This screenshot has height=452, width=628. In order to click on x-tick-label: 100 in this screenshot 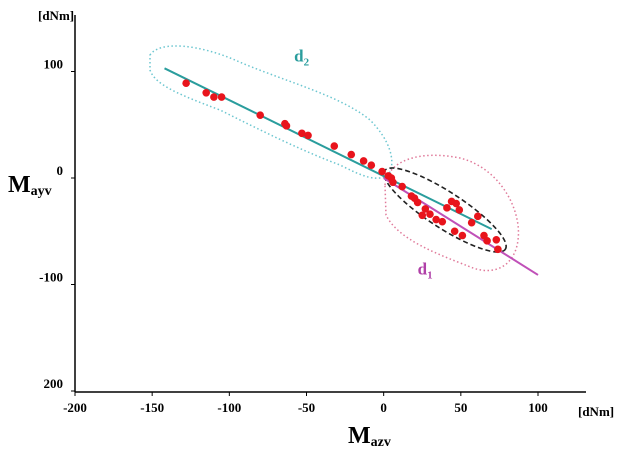, I will do `click(538, 407)`.